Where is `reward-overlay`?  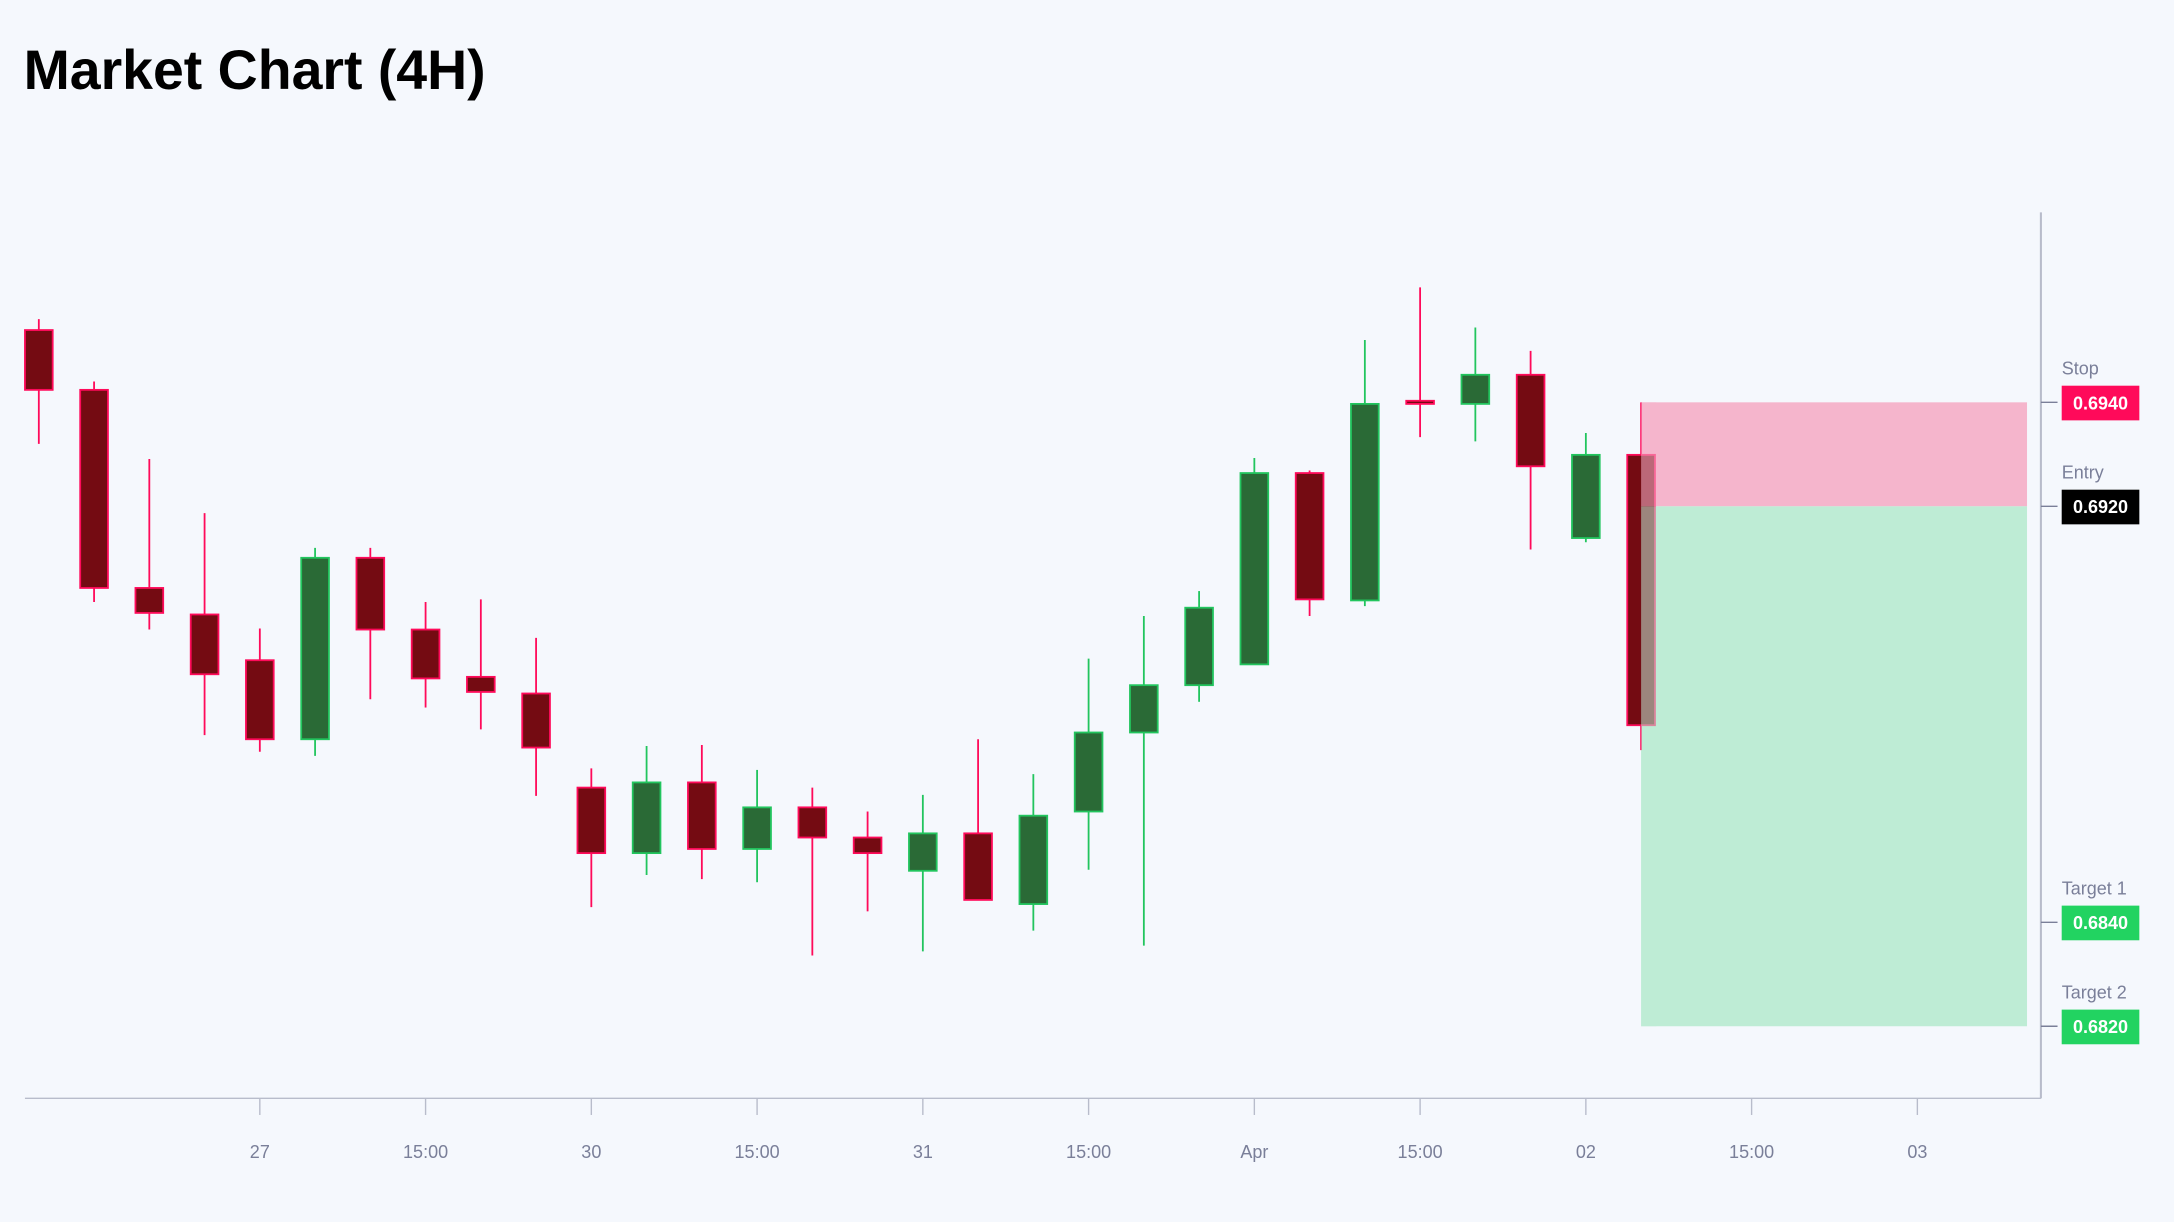 reward-overlay is located at coordinates (1649, 766).